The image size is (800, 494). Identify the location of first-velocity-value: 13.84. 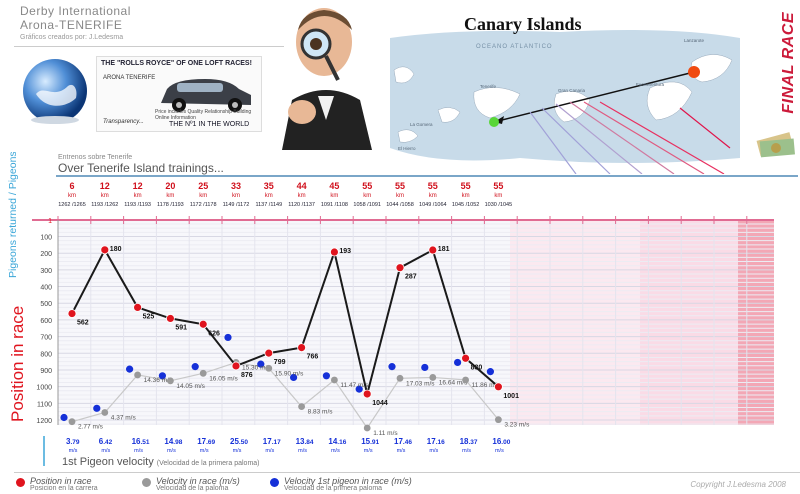
(305, 441).